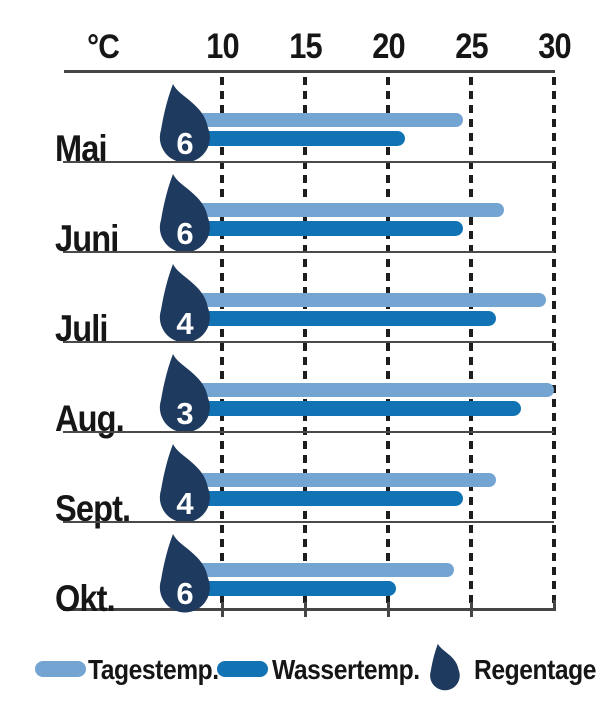 This screenshot has width=611, height=720. What do you see at coordinates (309, 609) in the screenshot?
I see `bottom-axis-line` at bounding box center [309, 609].